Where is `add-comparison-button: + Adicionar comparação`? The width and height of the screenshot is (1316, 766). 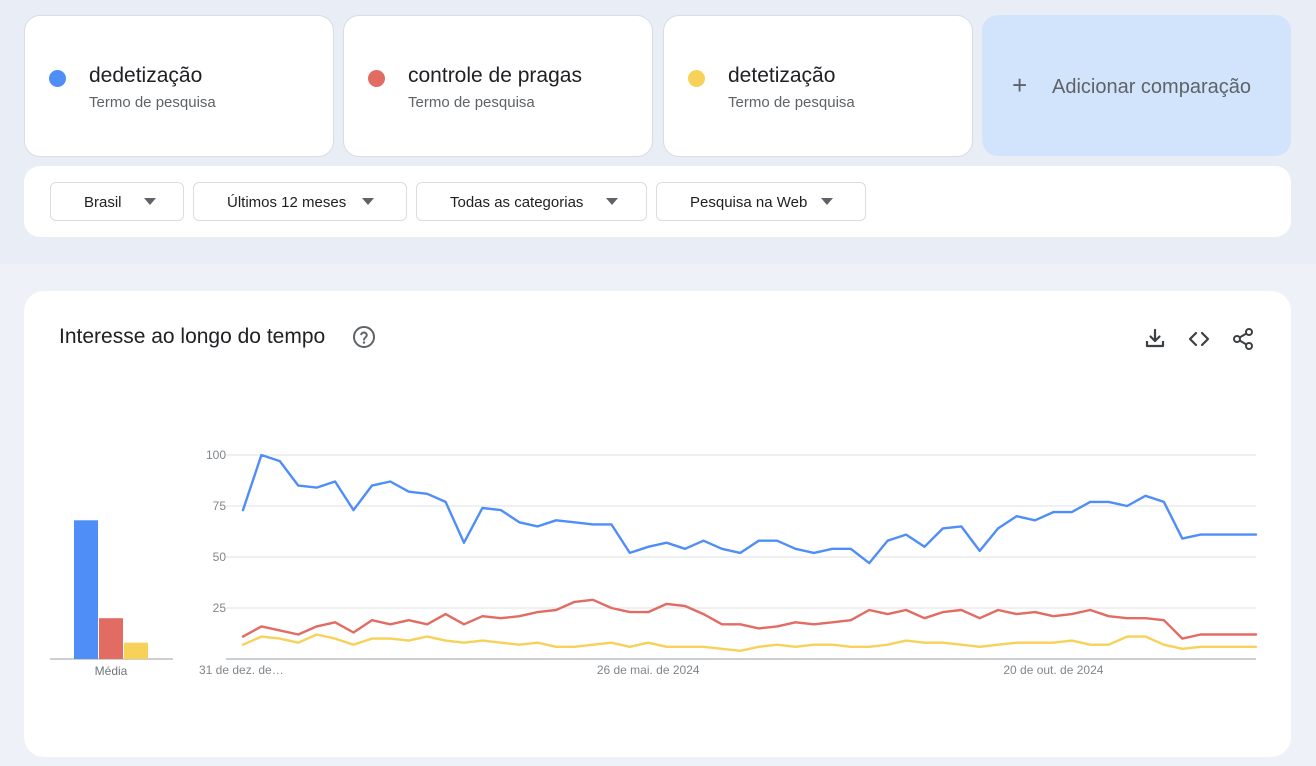 add-comparison-button: + Adicionar comparação is located at coordinates (1136, 85).